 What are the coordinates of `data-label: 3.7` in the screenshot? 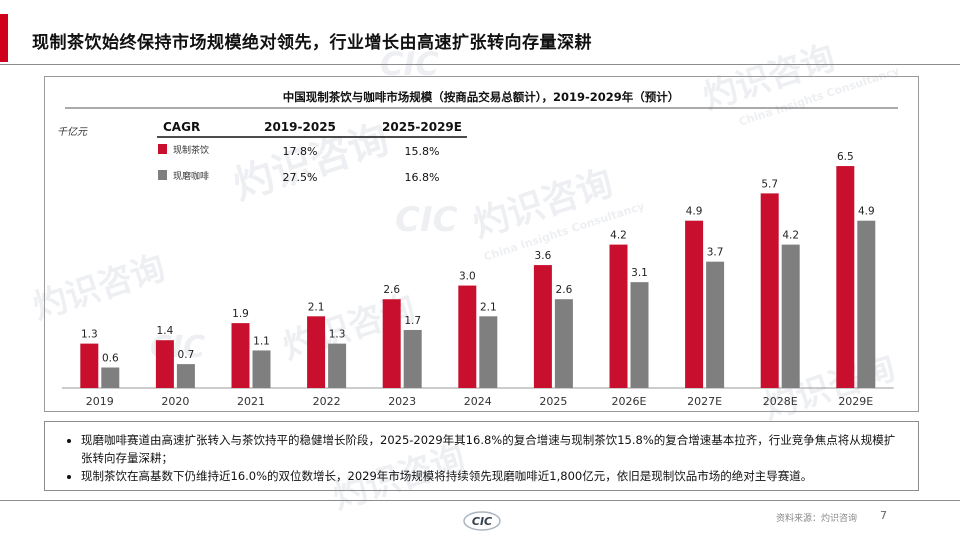 It's located at (715, 253).